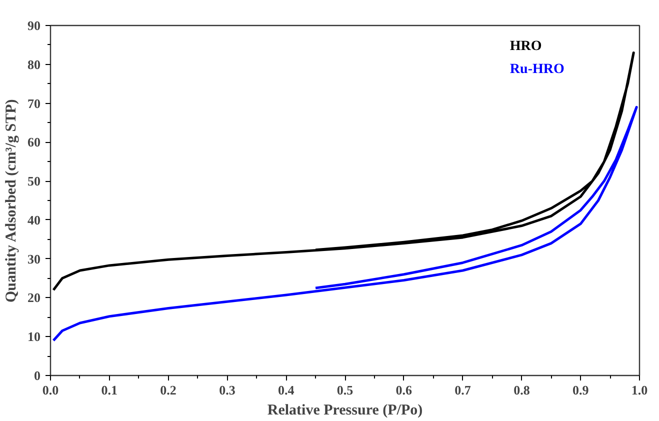 Image resolution: width=659 pixels, height=421 pixels. Describe the element at coordinates (34, 64) in the screenshot. I see `y-tick-label: 80` at that location.